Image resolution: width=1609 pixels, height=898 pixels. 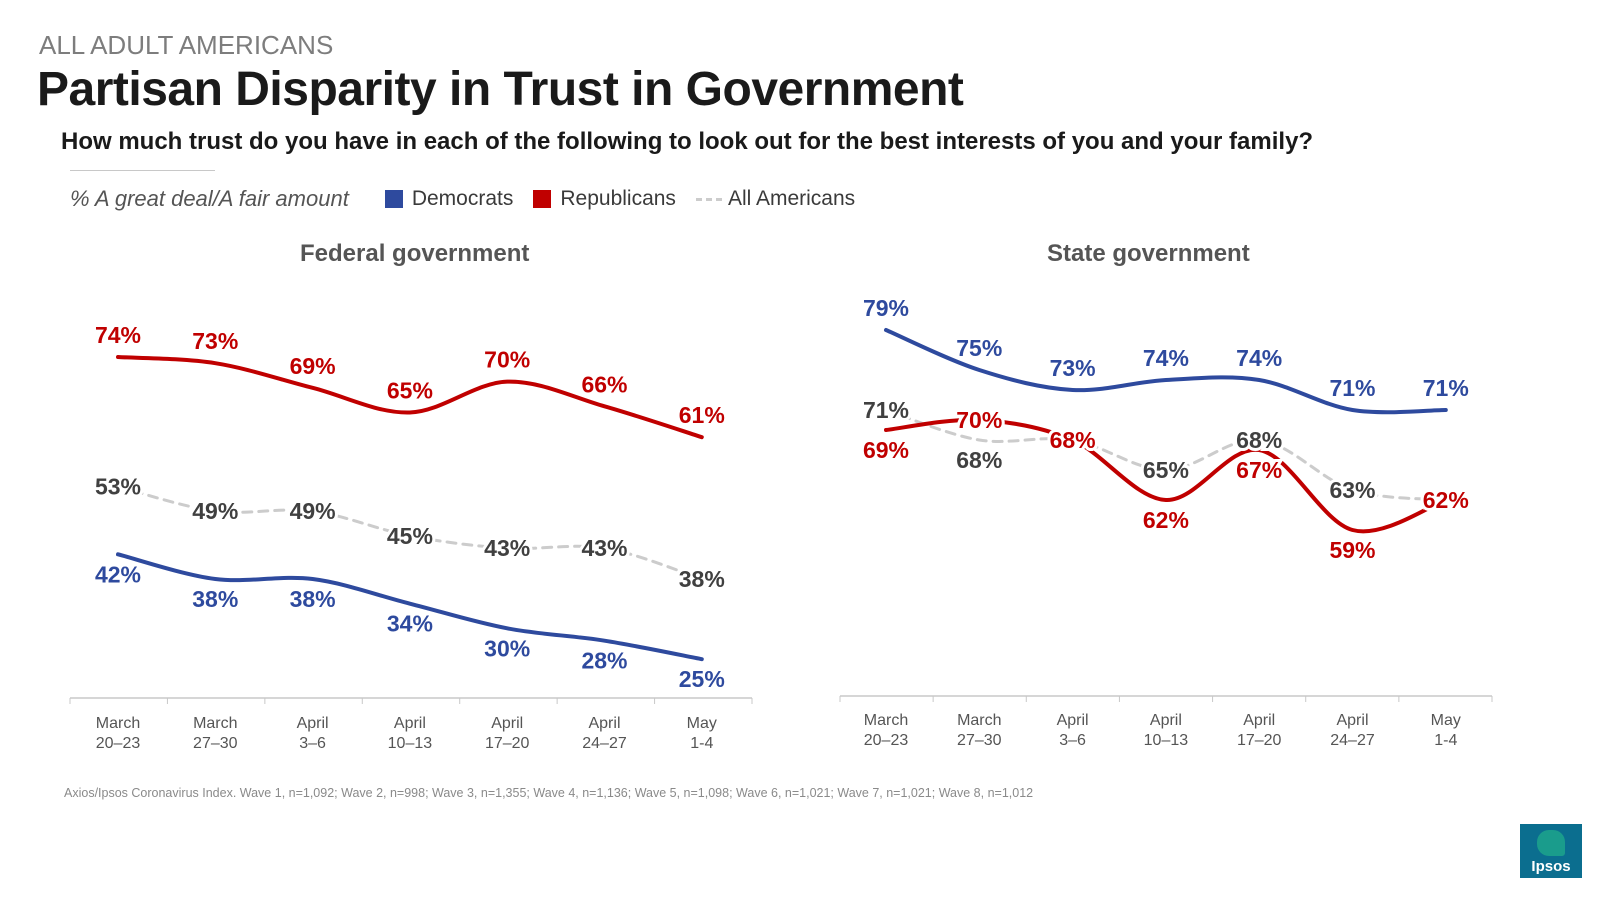 What do you see at coordinates (1352, 550) in the screenshot?
I see `data-label-republicans-state: 59%` at bounding box center [1352, 550].